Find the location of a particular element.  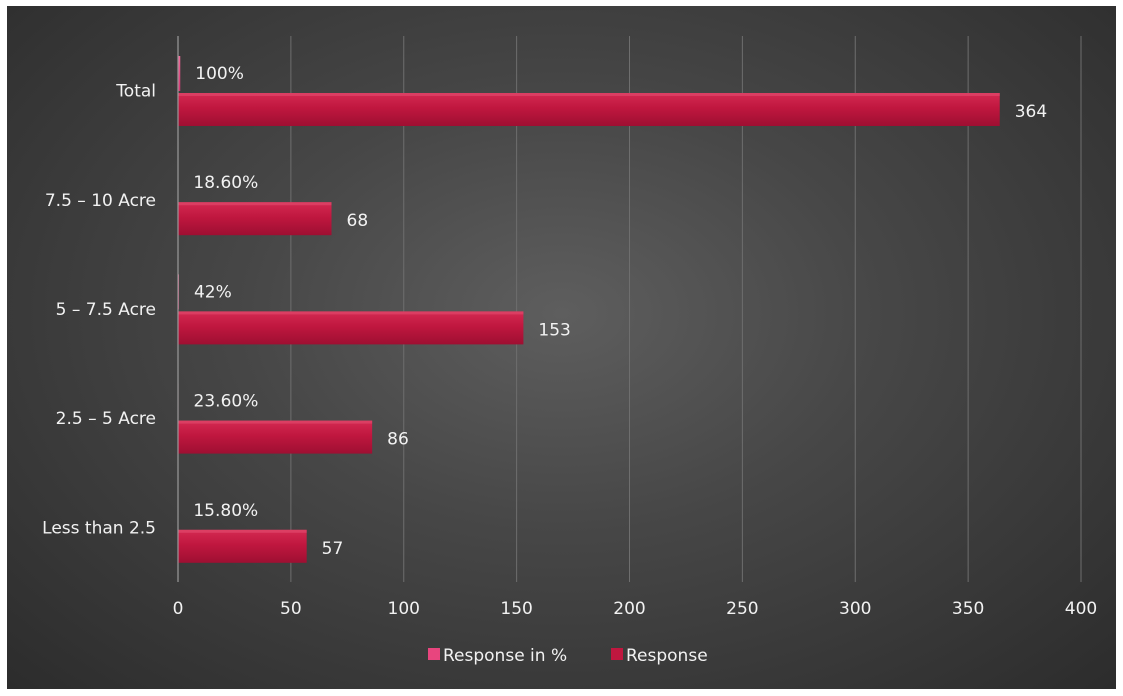

legend-label-response: Response is located at coordinates (667, 656).